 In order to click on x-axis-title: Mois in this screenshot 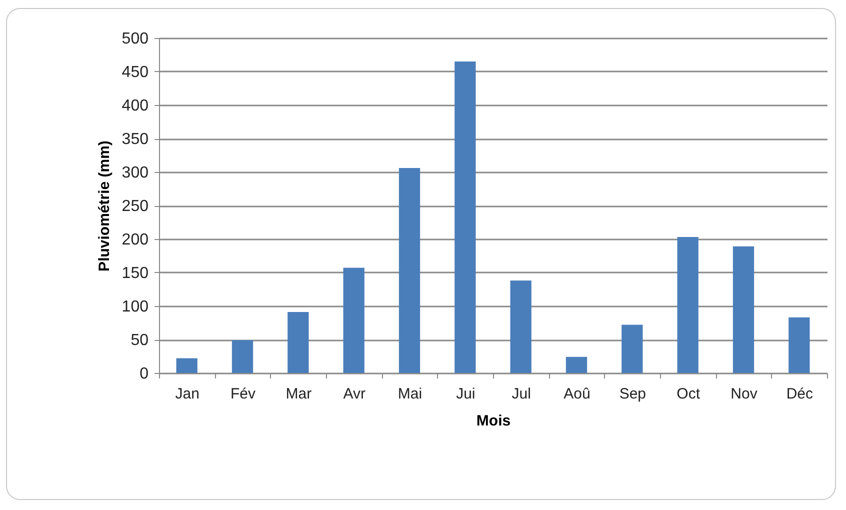, I will do `click(493, 421)`.